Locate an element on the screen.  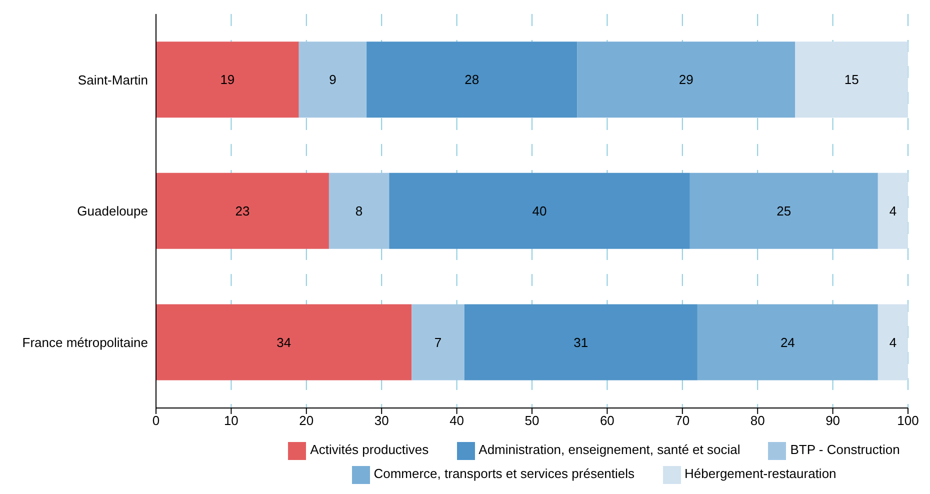
data-label: 8 is located at coordinates (359, 211).